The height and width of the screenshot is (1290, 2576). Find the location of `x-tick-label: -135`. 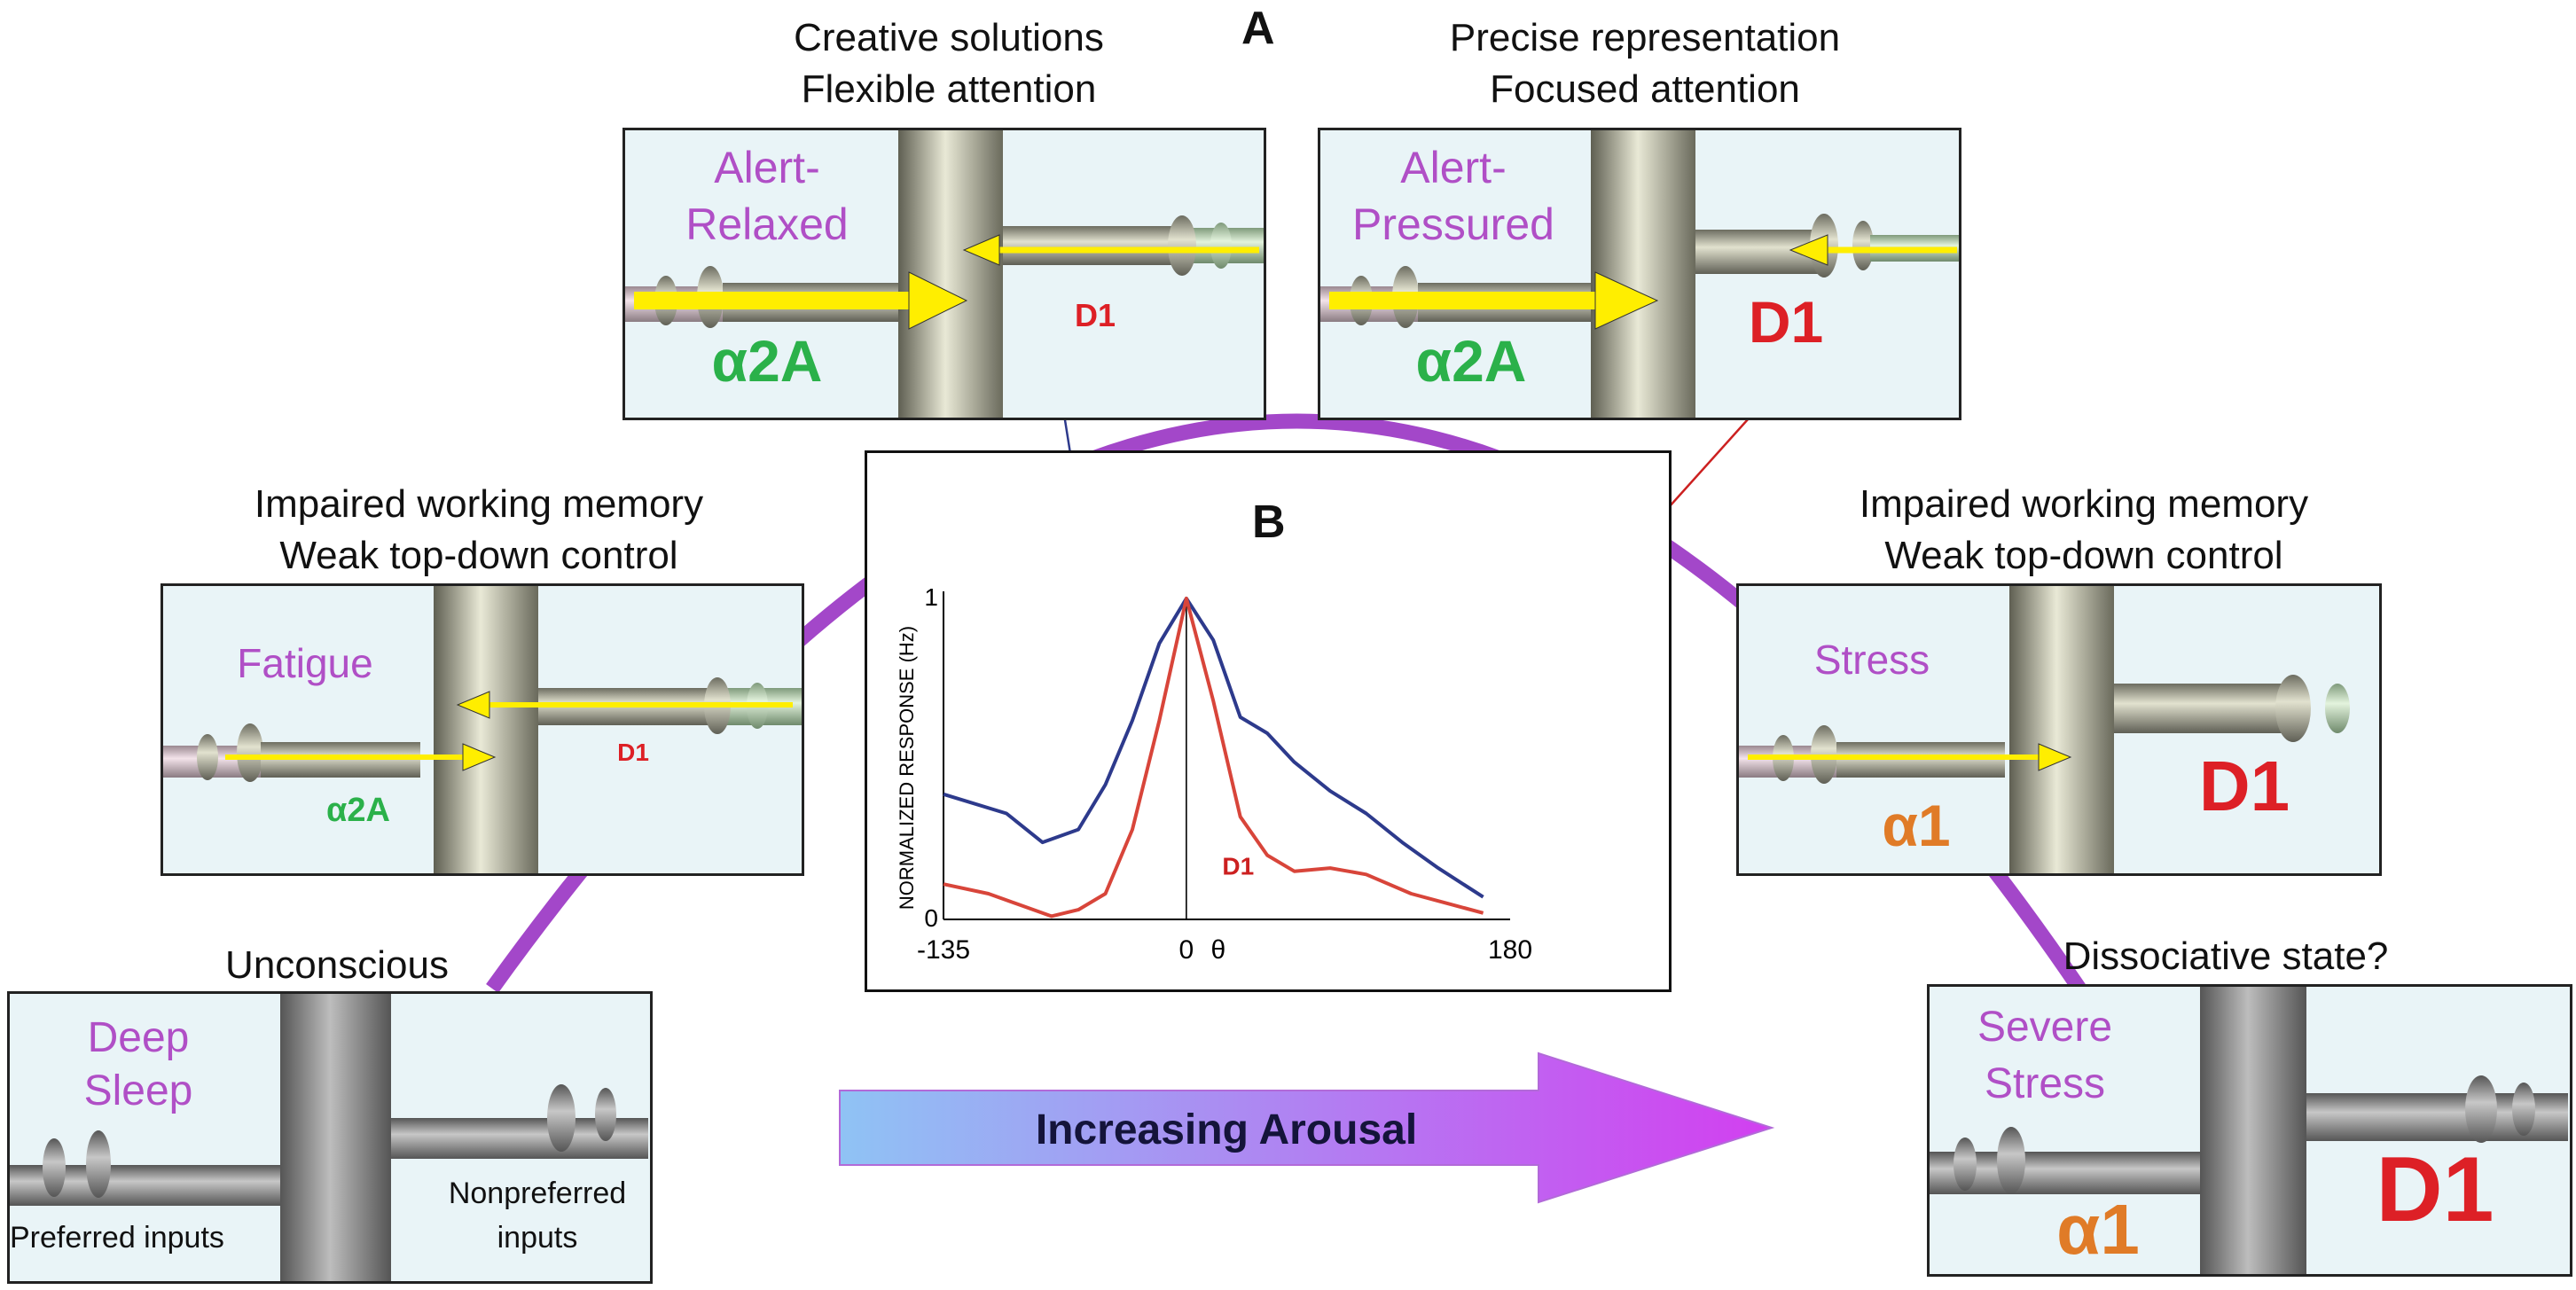

x-tick-label: -135 is located at coordinates (943, 950).